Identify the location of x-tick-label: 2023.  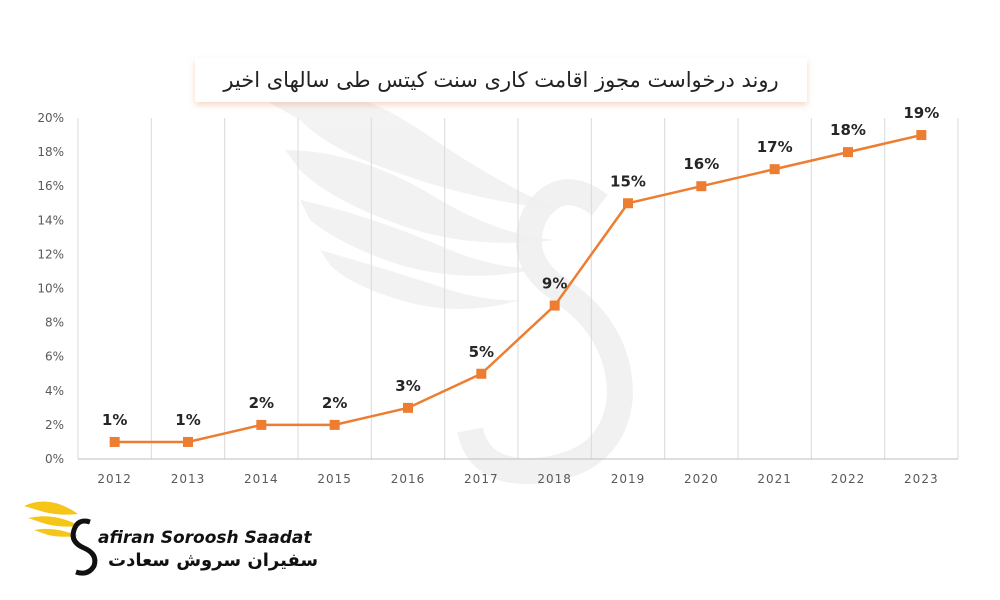
(921, 479).